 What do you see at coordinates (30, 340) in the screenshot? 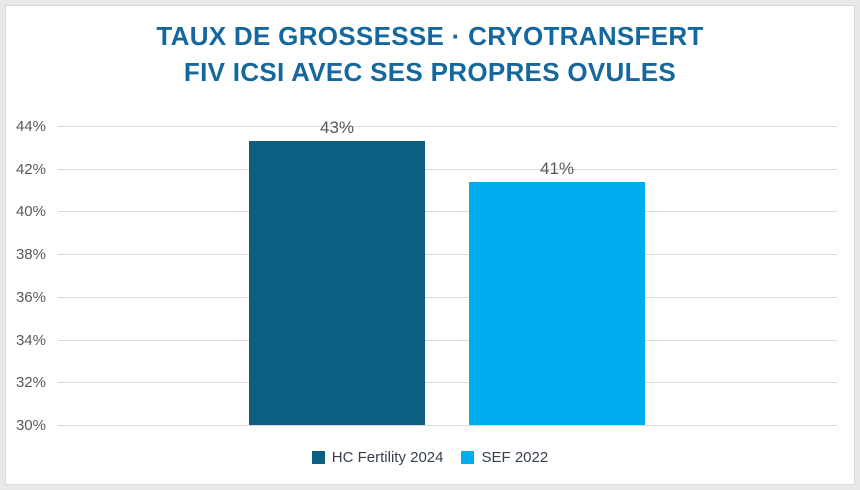
I see `y-axis-tick-label: 34%` at bounding box center [30, 340].